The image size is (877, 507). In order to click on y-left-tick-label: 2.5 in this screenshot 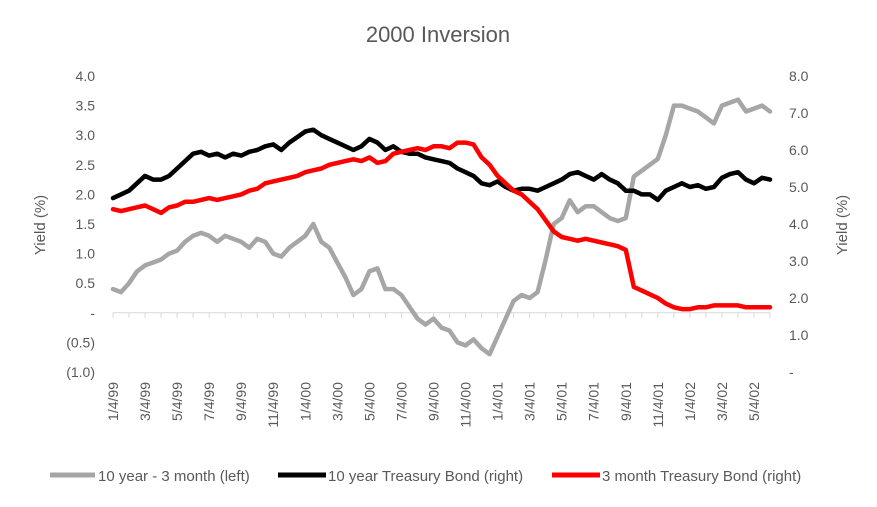, I will do `click(86, 165)`.